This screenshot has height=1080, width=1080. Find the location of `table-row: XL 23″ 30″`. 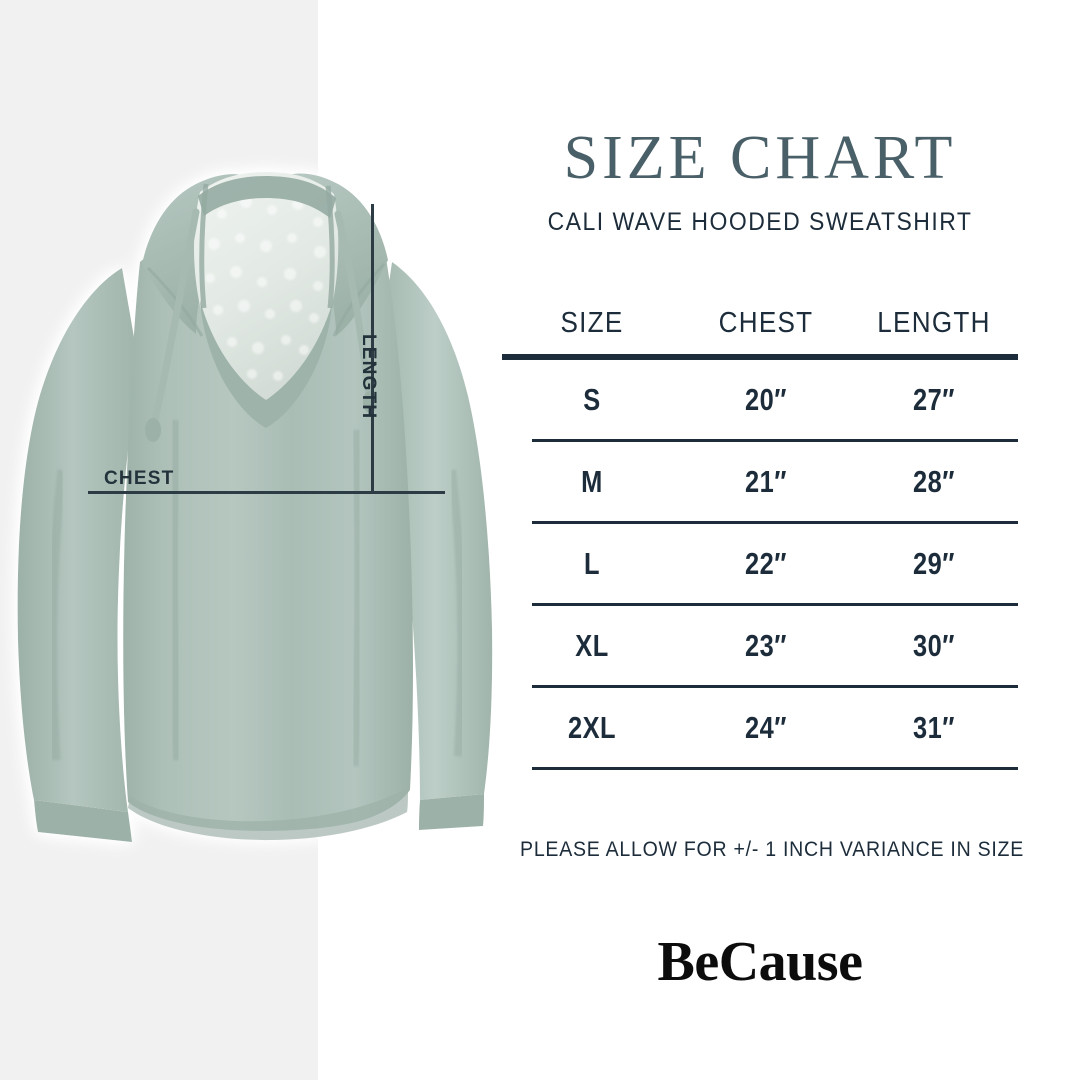

table-row: XL 23″ 30″ is located at coordinates (760, 645).